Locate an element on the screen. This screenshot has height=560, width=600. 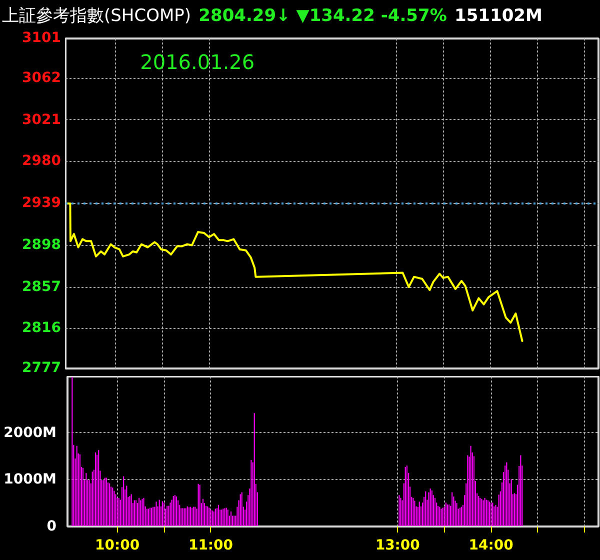
y-tick-label: 2980 is located at coordinates (41, 161).